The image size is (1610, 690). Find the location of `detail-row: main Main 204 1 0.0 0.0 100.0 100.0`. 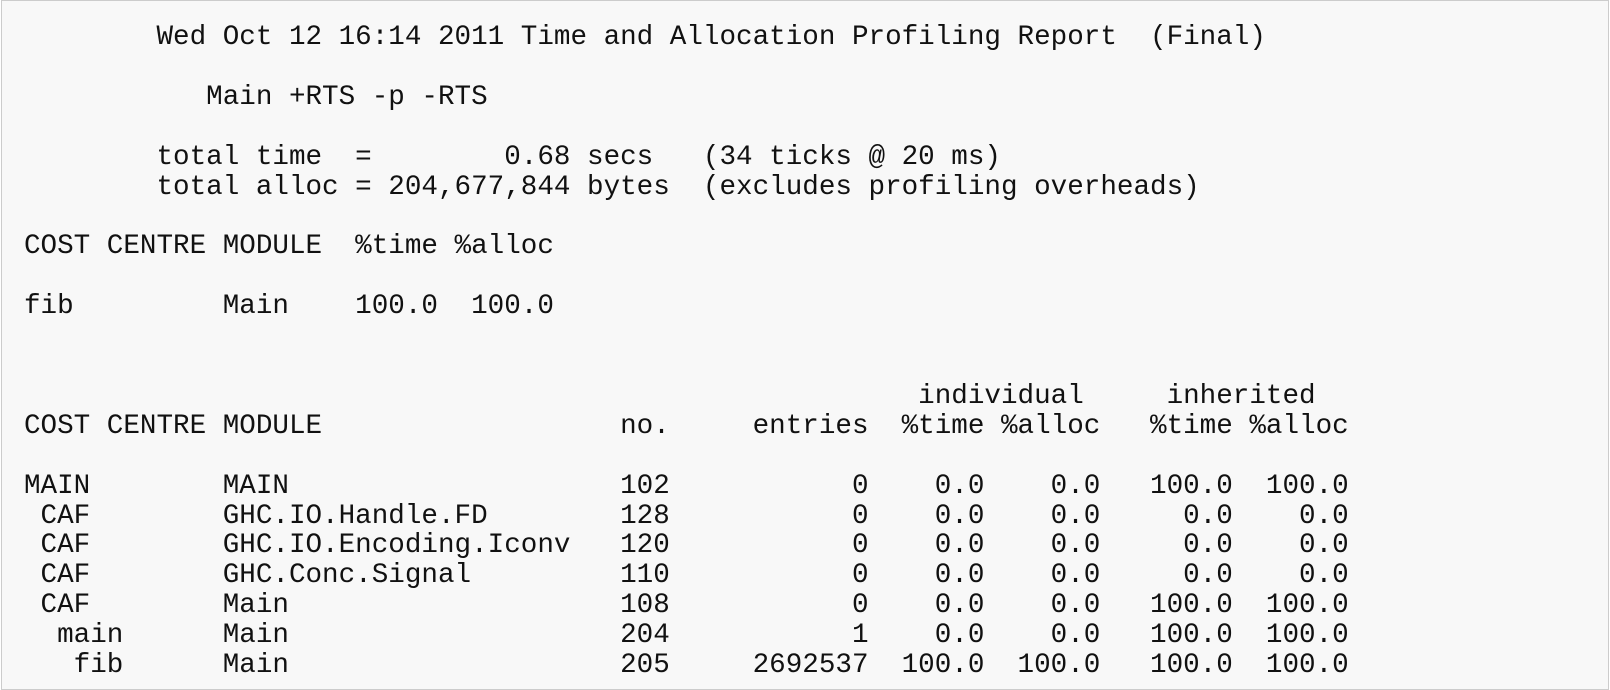

detail-row: main Main 204 1 0.0 0.0 100.0 100.0 is located at coordinates (686, 636).